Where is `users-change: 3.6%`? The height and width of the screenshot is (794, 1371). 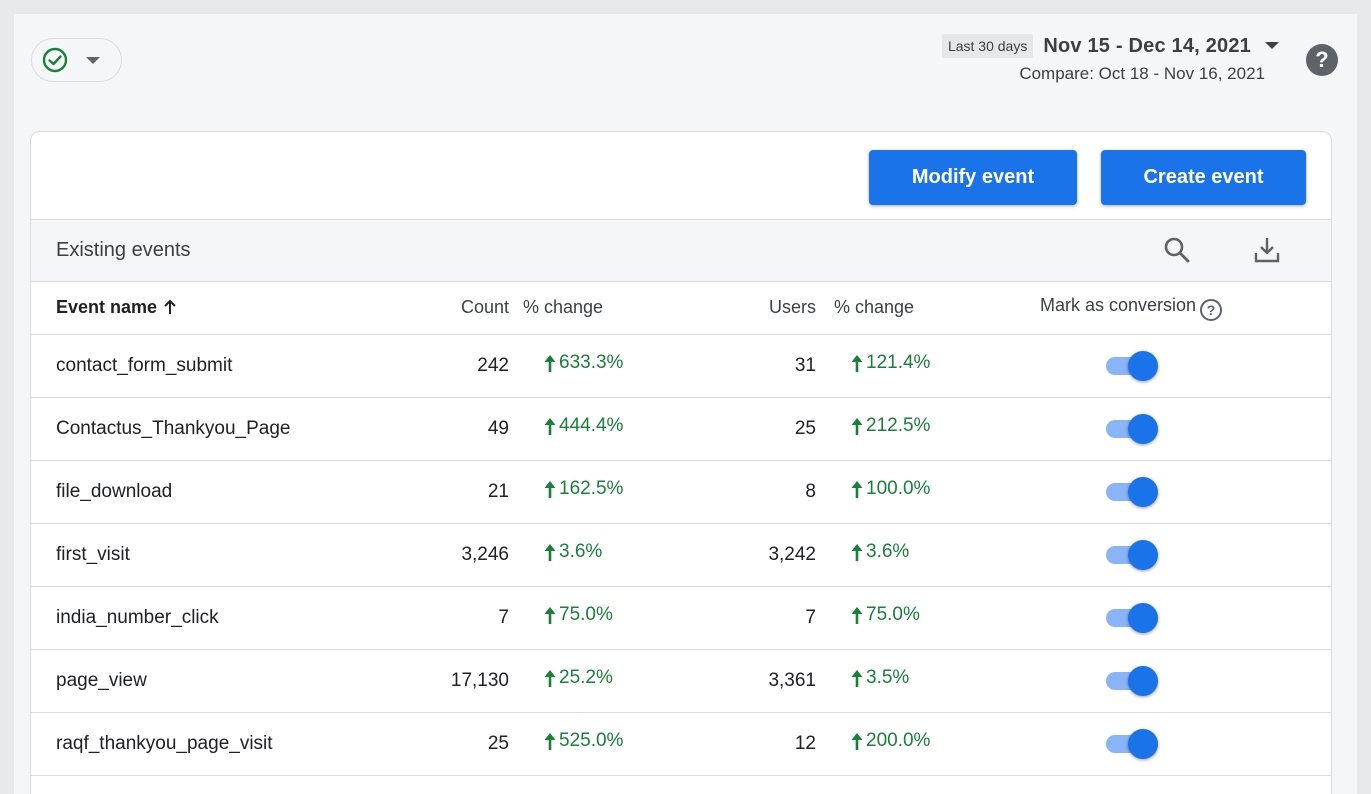
users-change: 3.6% is located at coordinates (916, 555).